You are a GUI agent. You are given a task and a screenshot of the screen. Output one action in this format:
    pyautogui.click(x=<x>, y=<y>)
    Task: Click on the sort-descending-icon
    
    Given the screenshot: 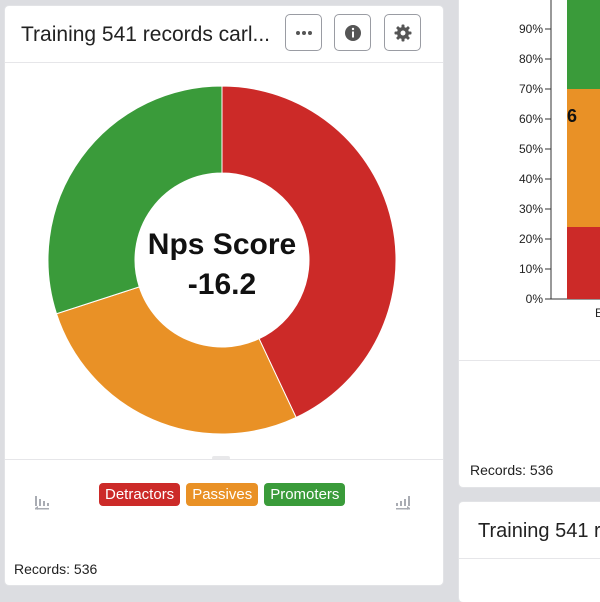 What is the action you would take?
    pyautogui.click(x=42, y=503)
    